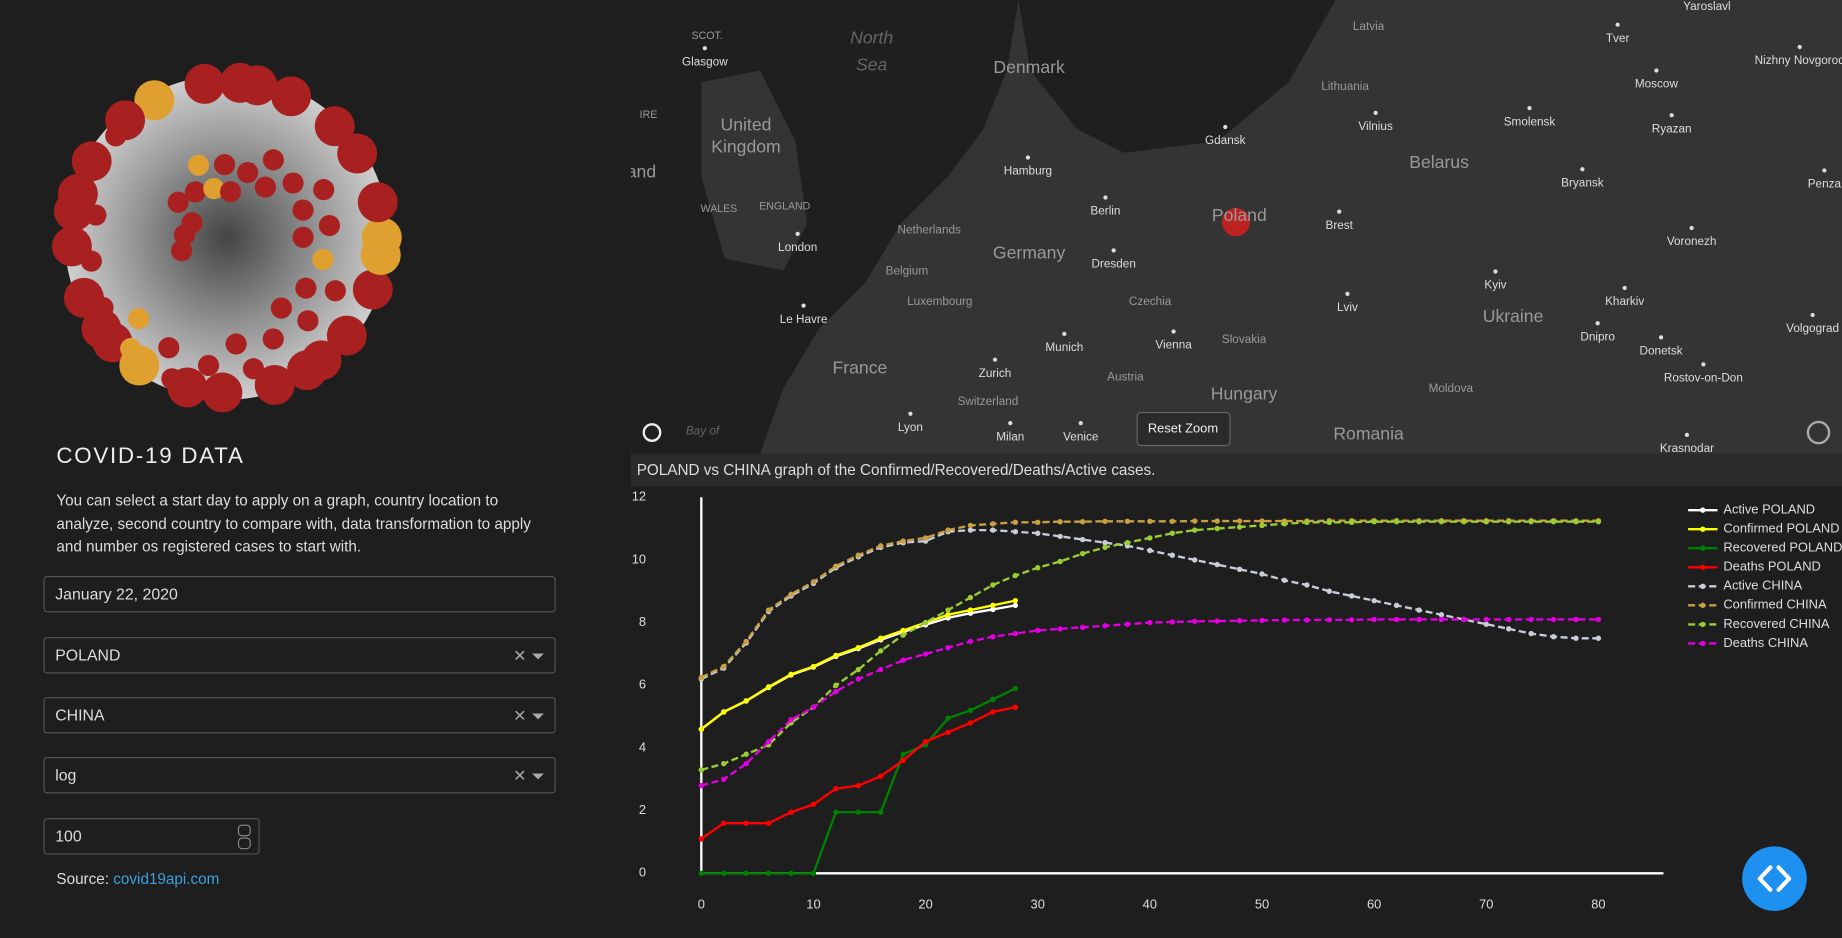 The width and height of the screenshot is (1842, 938). What do you see at coordinates (804, 319) in the screenshot?
I see `map-label: Le Havre` at bounding box center [804, 319].